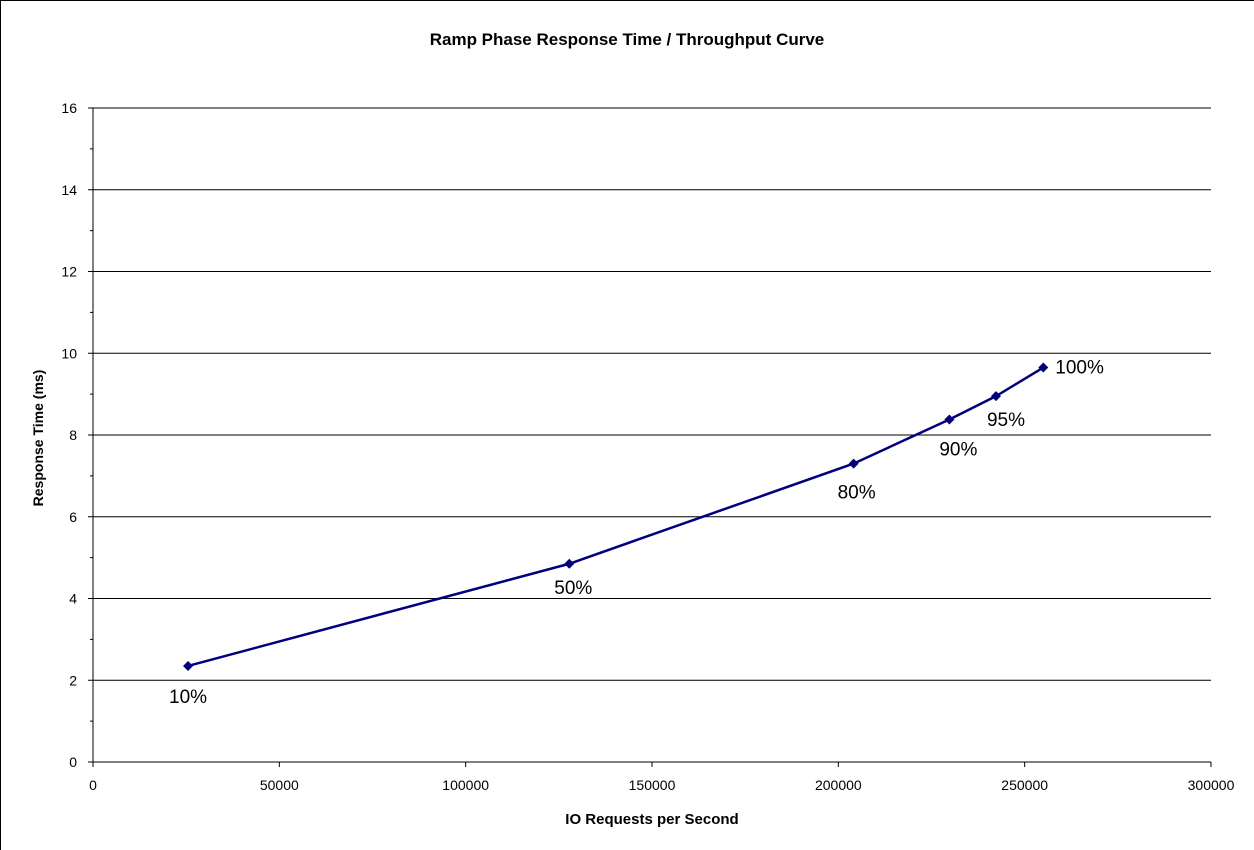 The width and height of the screenshot is (1254, 850). Describe the element at coordinates (652, 819) in the screenshot. I see `x-axis-label: IO Requests per Second` at that location.